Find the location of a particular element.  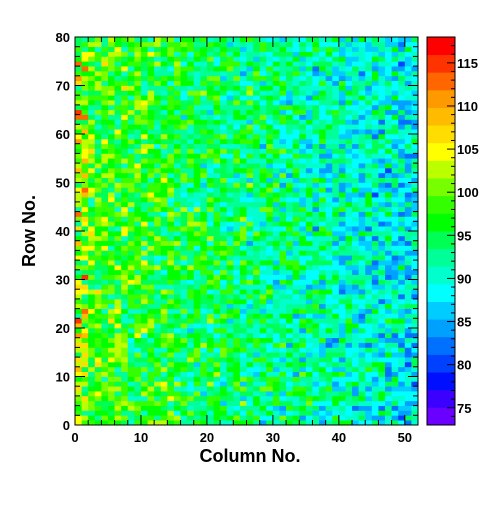

y-tick-label: 20 is located at coordinates (63, 328).